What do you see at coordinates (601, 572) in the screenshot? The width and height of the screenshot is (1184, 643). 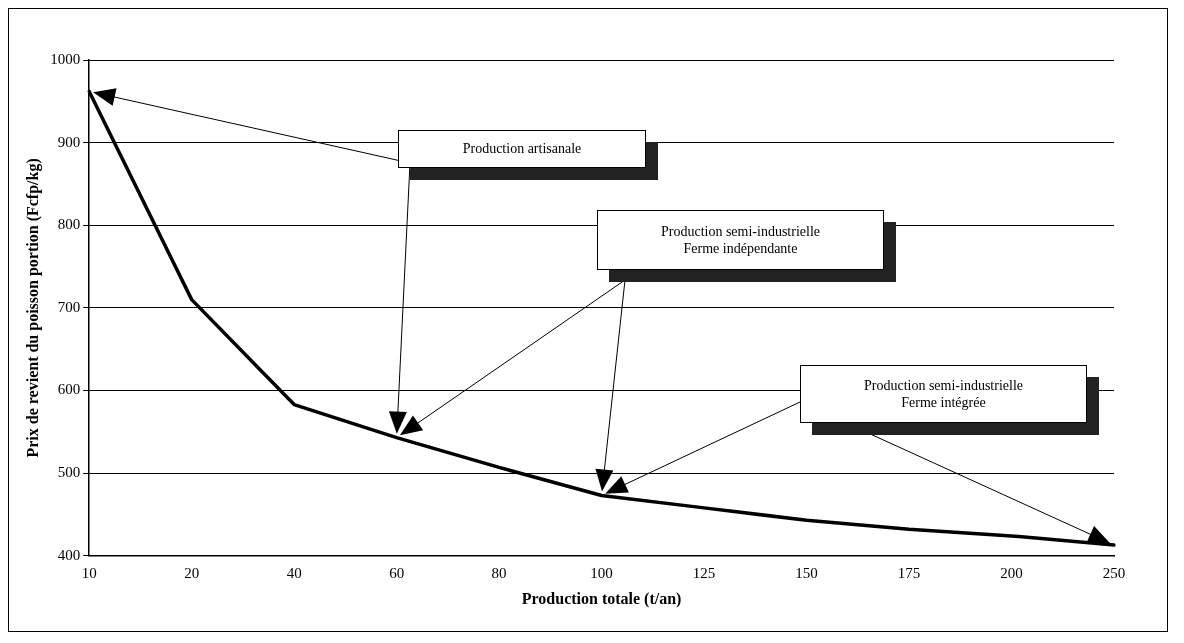 I see `x-tick-label: 100` at bounding box center [601, 572].